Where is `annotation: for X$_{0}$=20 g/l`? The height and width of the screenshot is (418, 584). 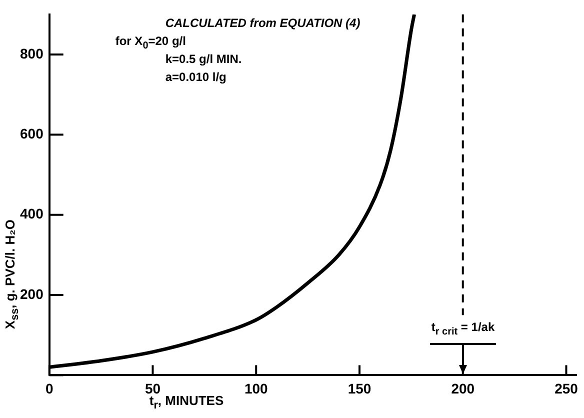
annotation: for X$_{0}$=20 g/l is located at coordinates (150, 43).